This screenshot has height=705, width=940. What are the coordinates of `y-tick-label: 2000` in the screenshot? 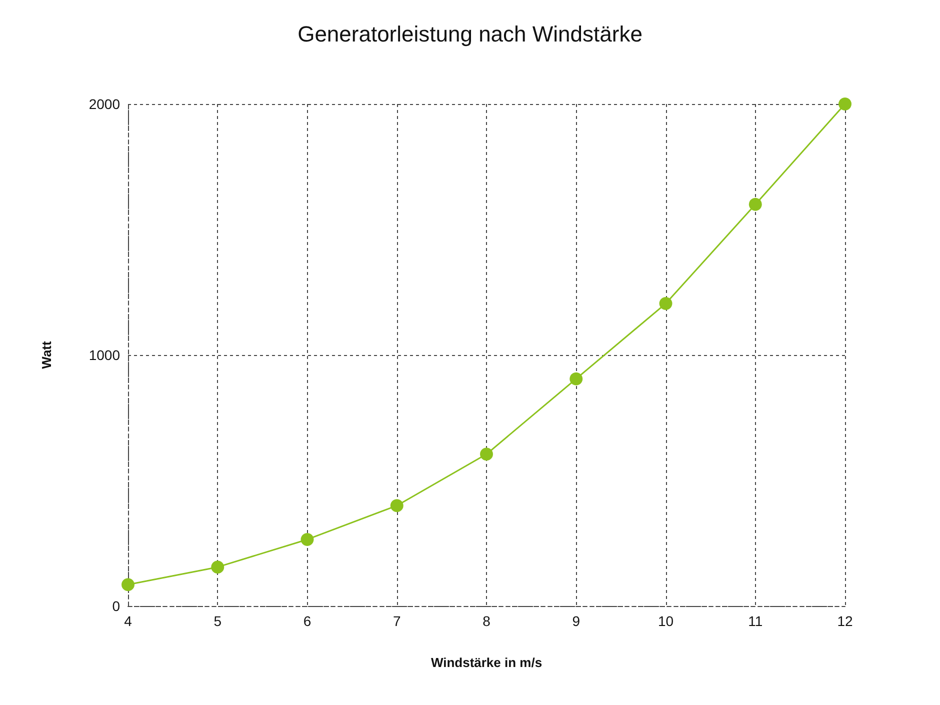 It's located at (104, 104).